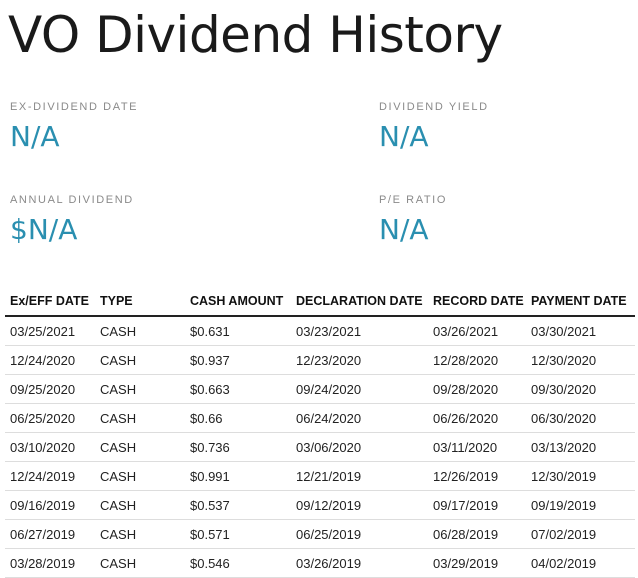 The height and width of the screenshot is (578, 638). I want to click on cell-cash-amount: $0.631, so click(238, 331).